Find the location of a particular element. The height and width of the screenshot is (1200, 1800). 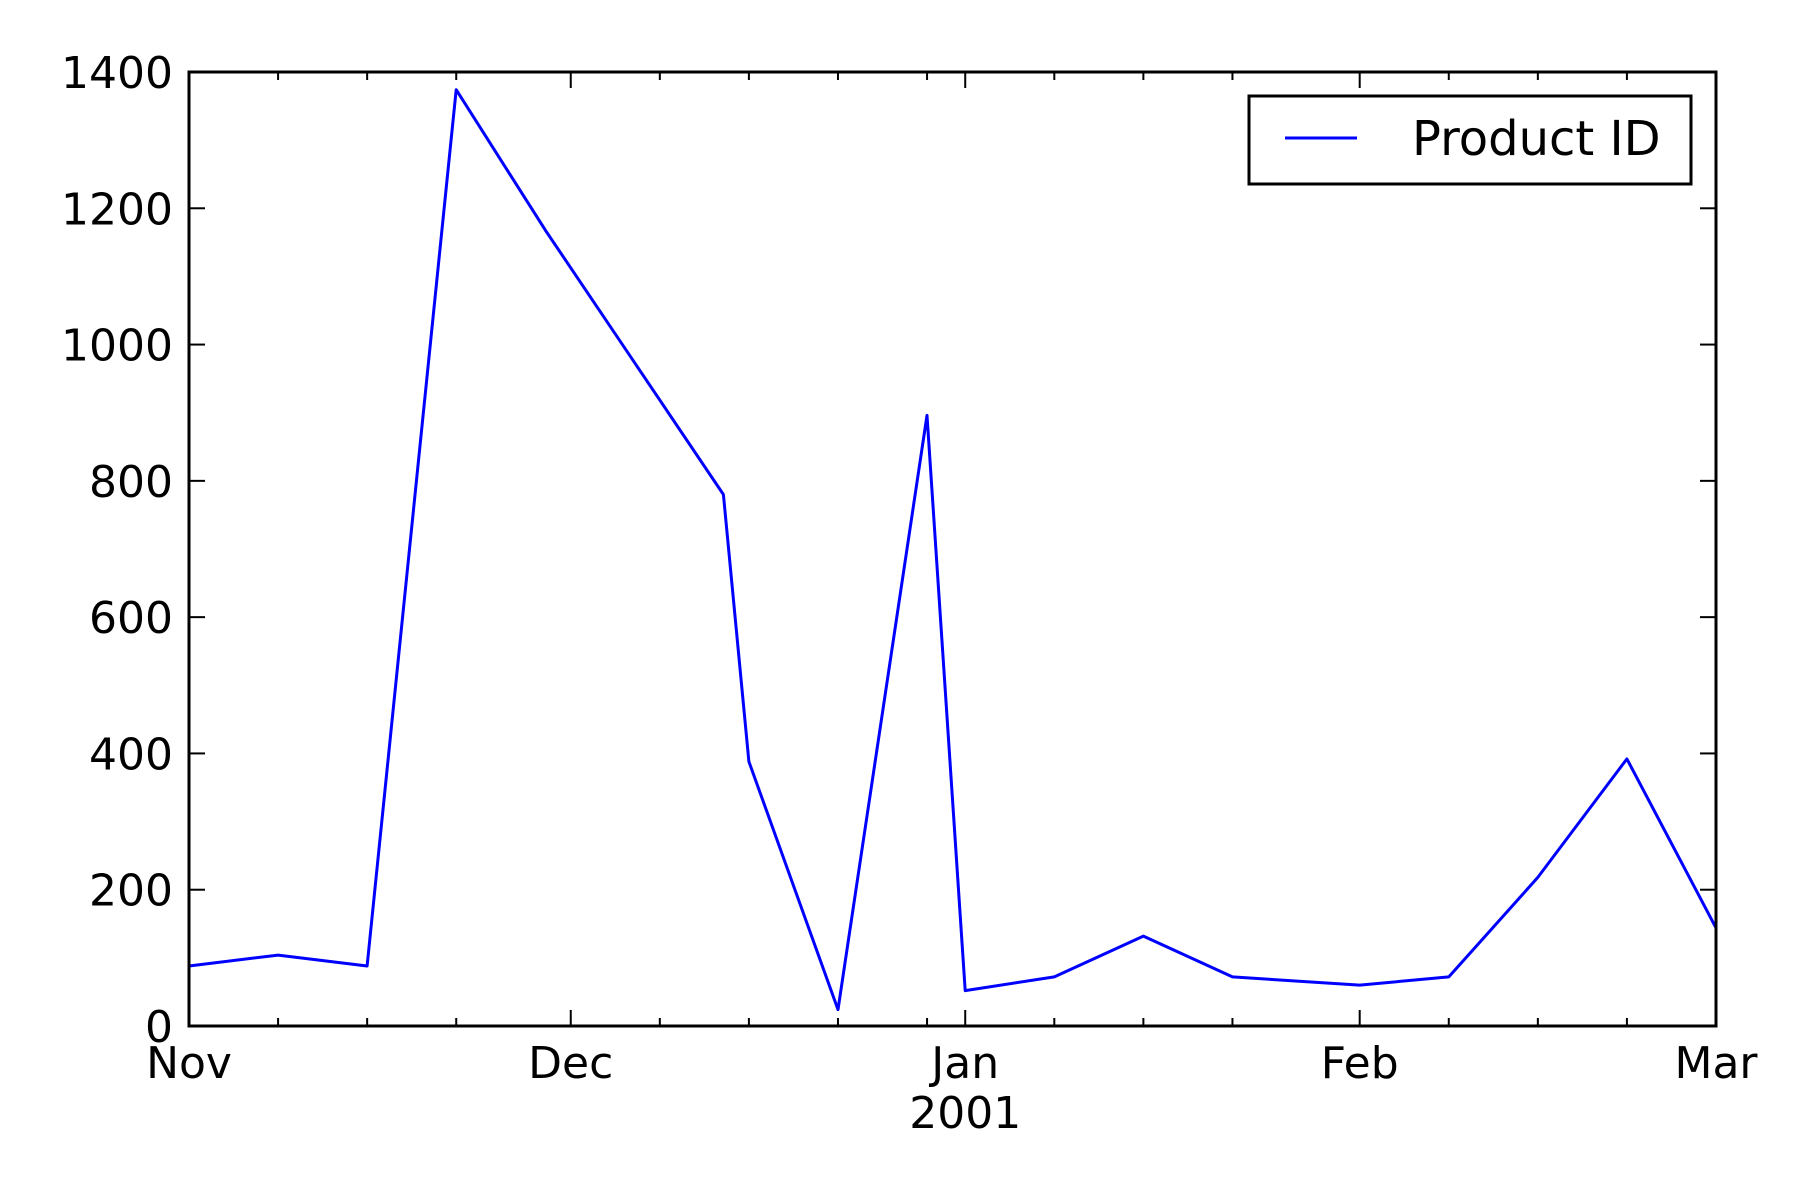

x-tick-label-dec: Dec is located at coordinates (570, 1063).